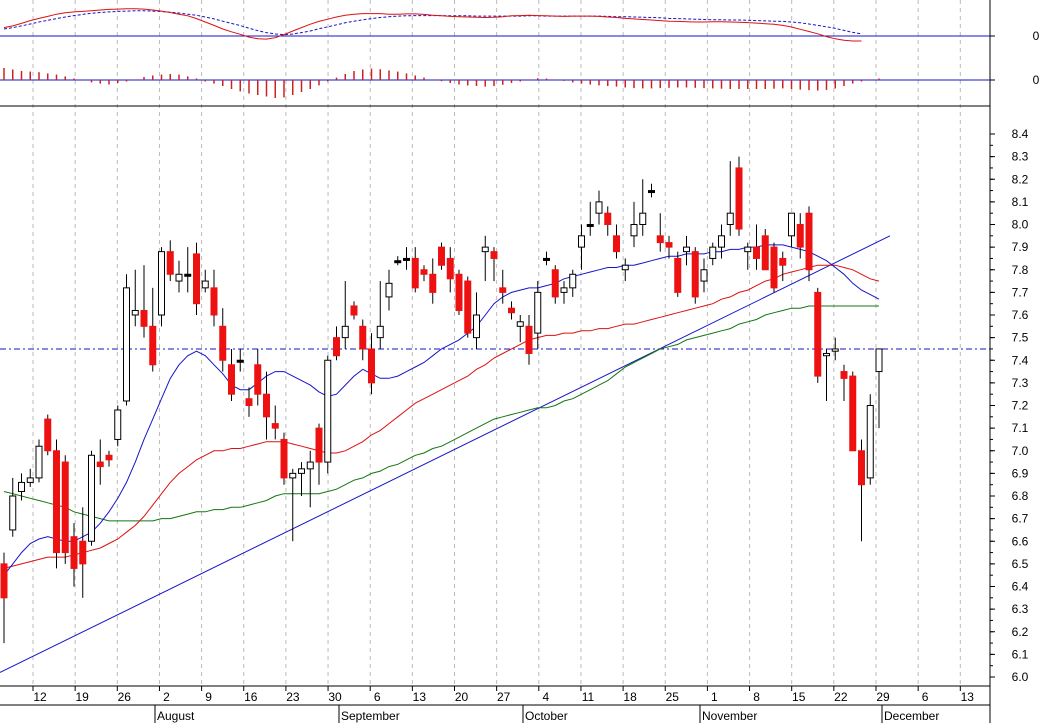 The width and height of the screenshot is (1046, 728). What do you see at coordinates (1020, 677) in the screenshot?
I see `y-tick-label: 6.0` at bounding box center [1020, 677].